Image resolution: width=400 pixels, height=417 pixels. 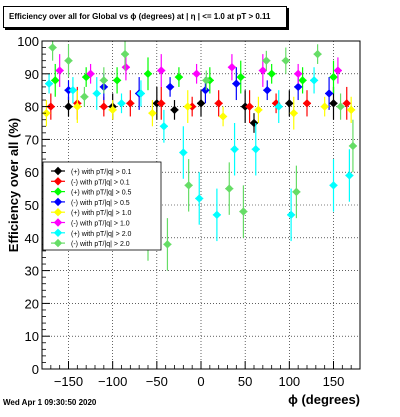 I want to click on legend-entry: (-) with pT/|q| > 2.0, so click(x=100, y=244).